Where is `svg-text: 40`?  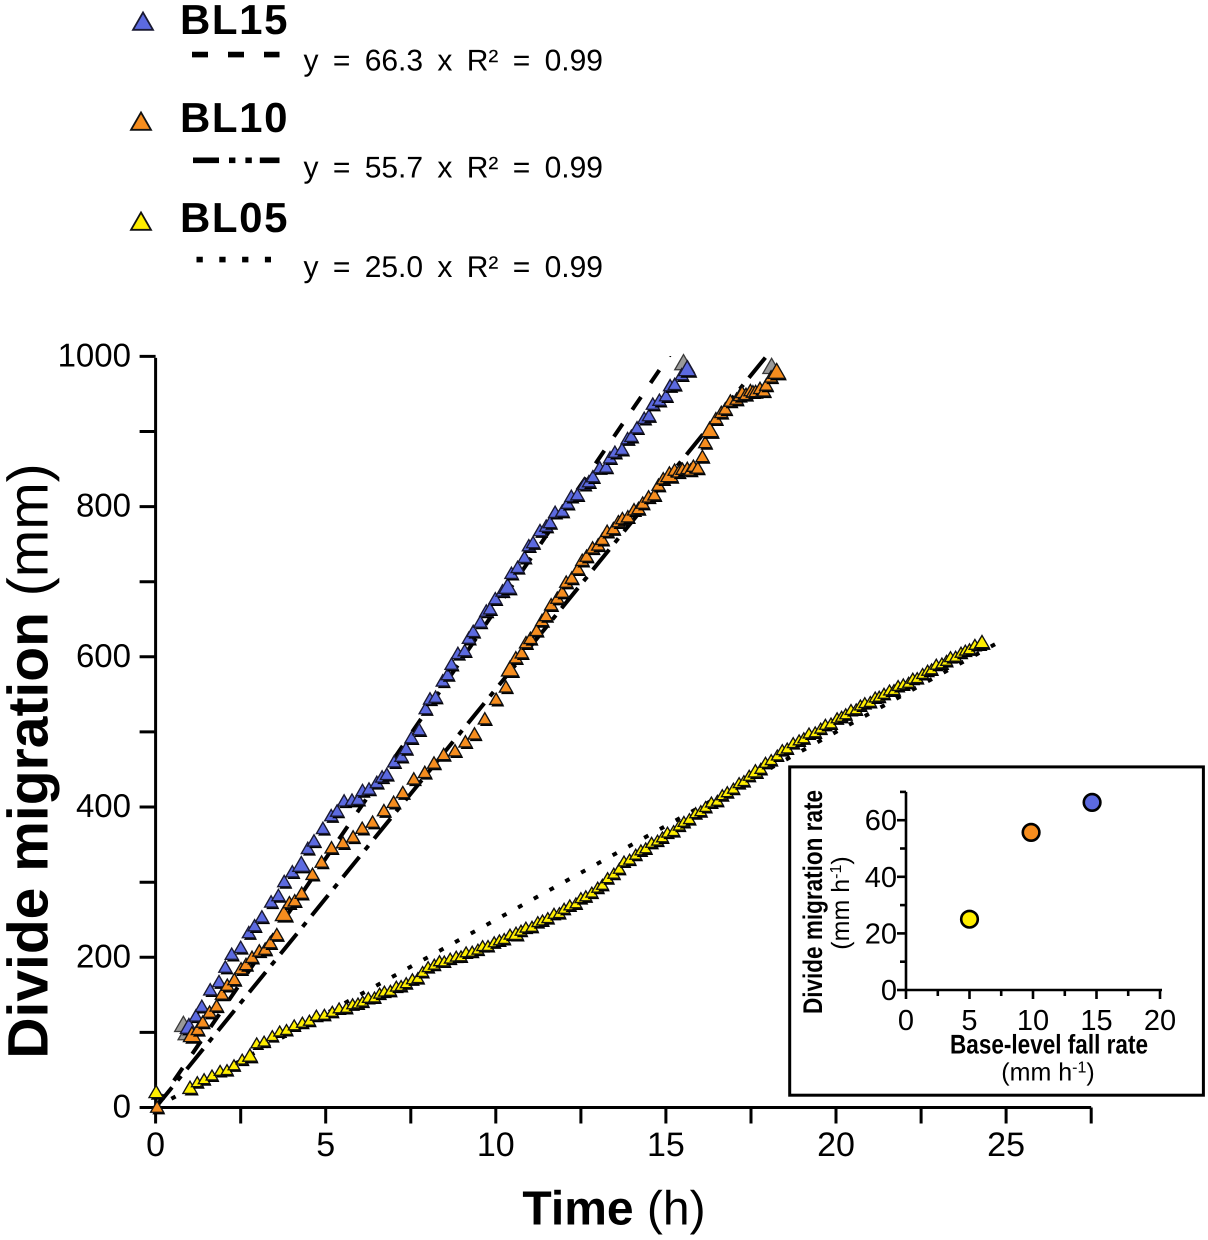 svg-text: 40 is located at coordinates (881, 878).